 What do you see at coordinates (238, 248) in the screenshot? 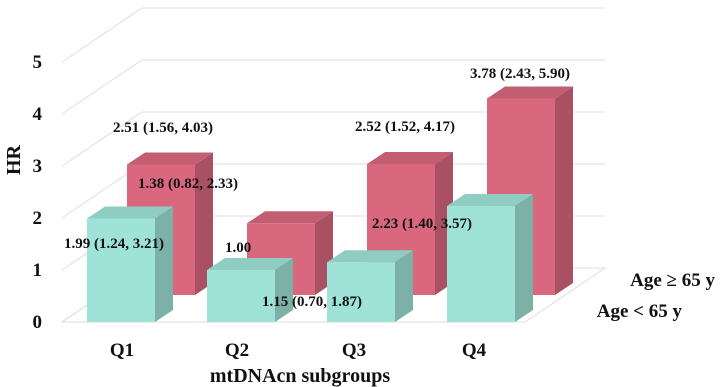
I see `data-label: 1.00` at bounding box center [238, 248].